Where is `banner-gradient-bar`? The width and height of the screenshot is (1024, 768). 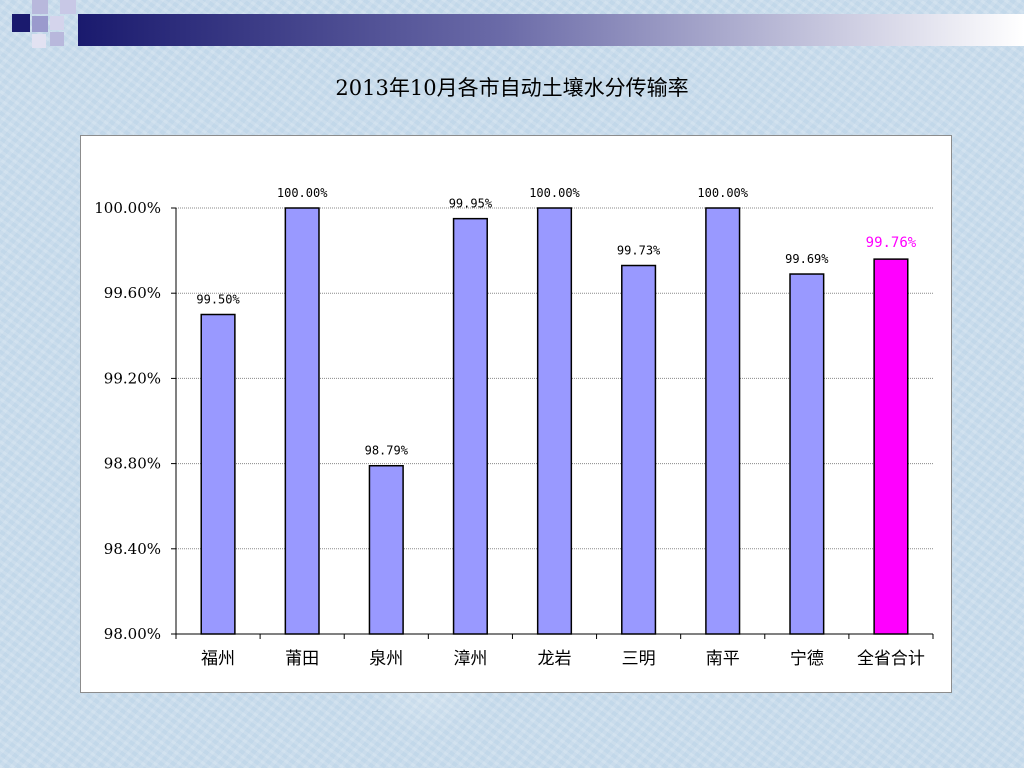
banner-gradient-bar is located at coordinates (551, 30).